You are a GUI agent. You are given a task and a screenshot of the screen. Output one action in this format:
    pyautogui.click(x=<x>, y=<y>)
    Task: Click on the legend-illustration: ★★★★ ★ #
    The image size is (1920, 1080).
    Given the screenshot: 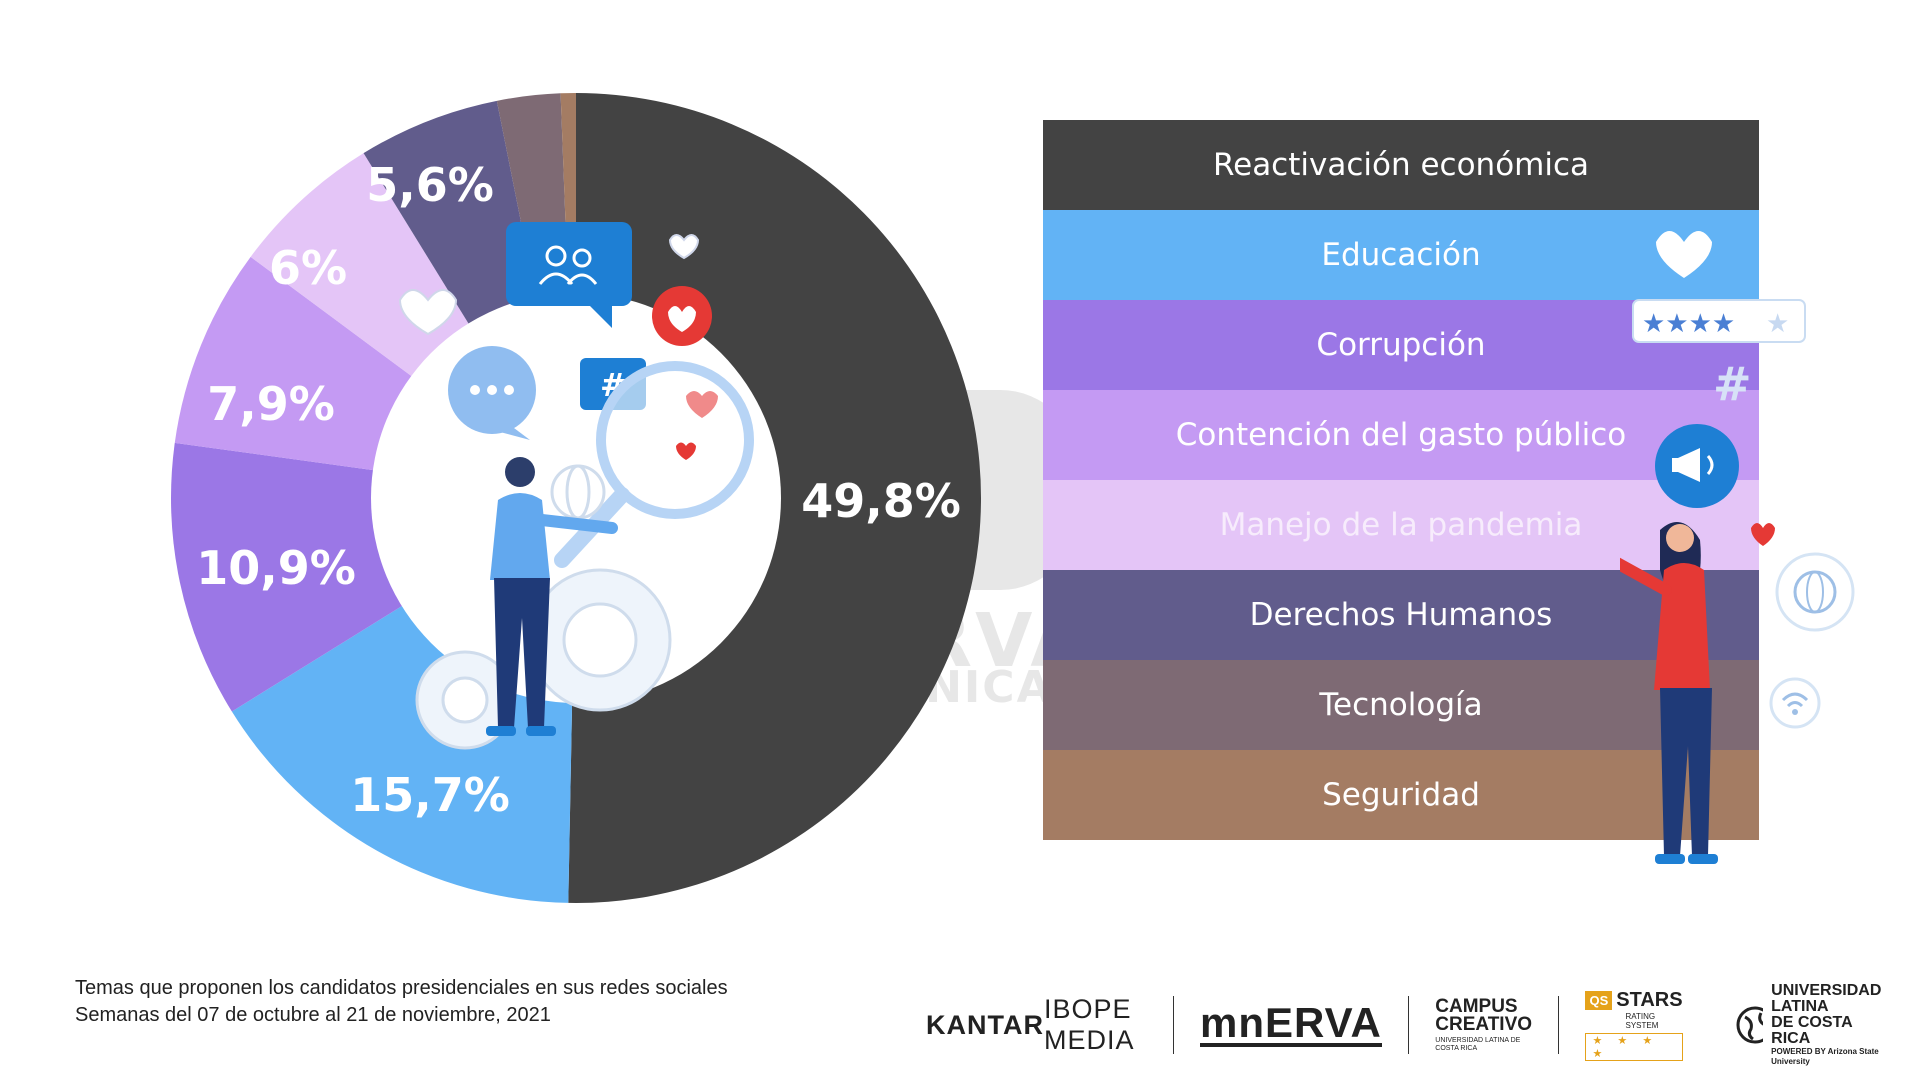 What is the action you would take?
    pyautogui.click(x=1737, y=547)
    